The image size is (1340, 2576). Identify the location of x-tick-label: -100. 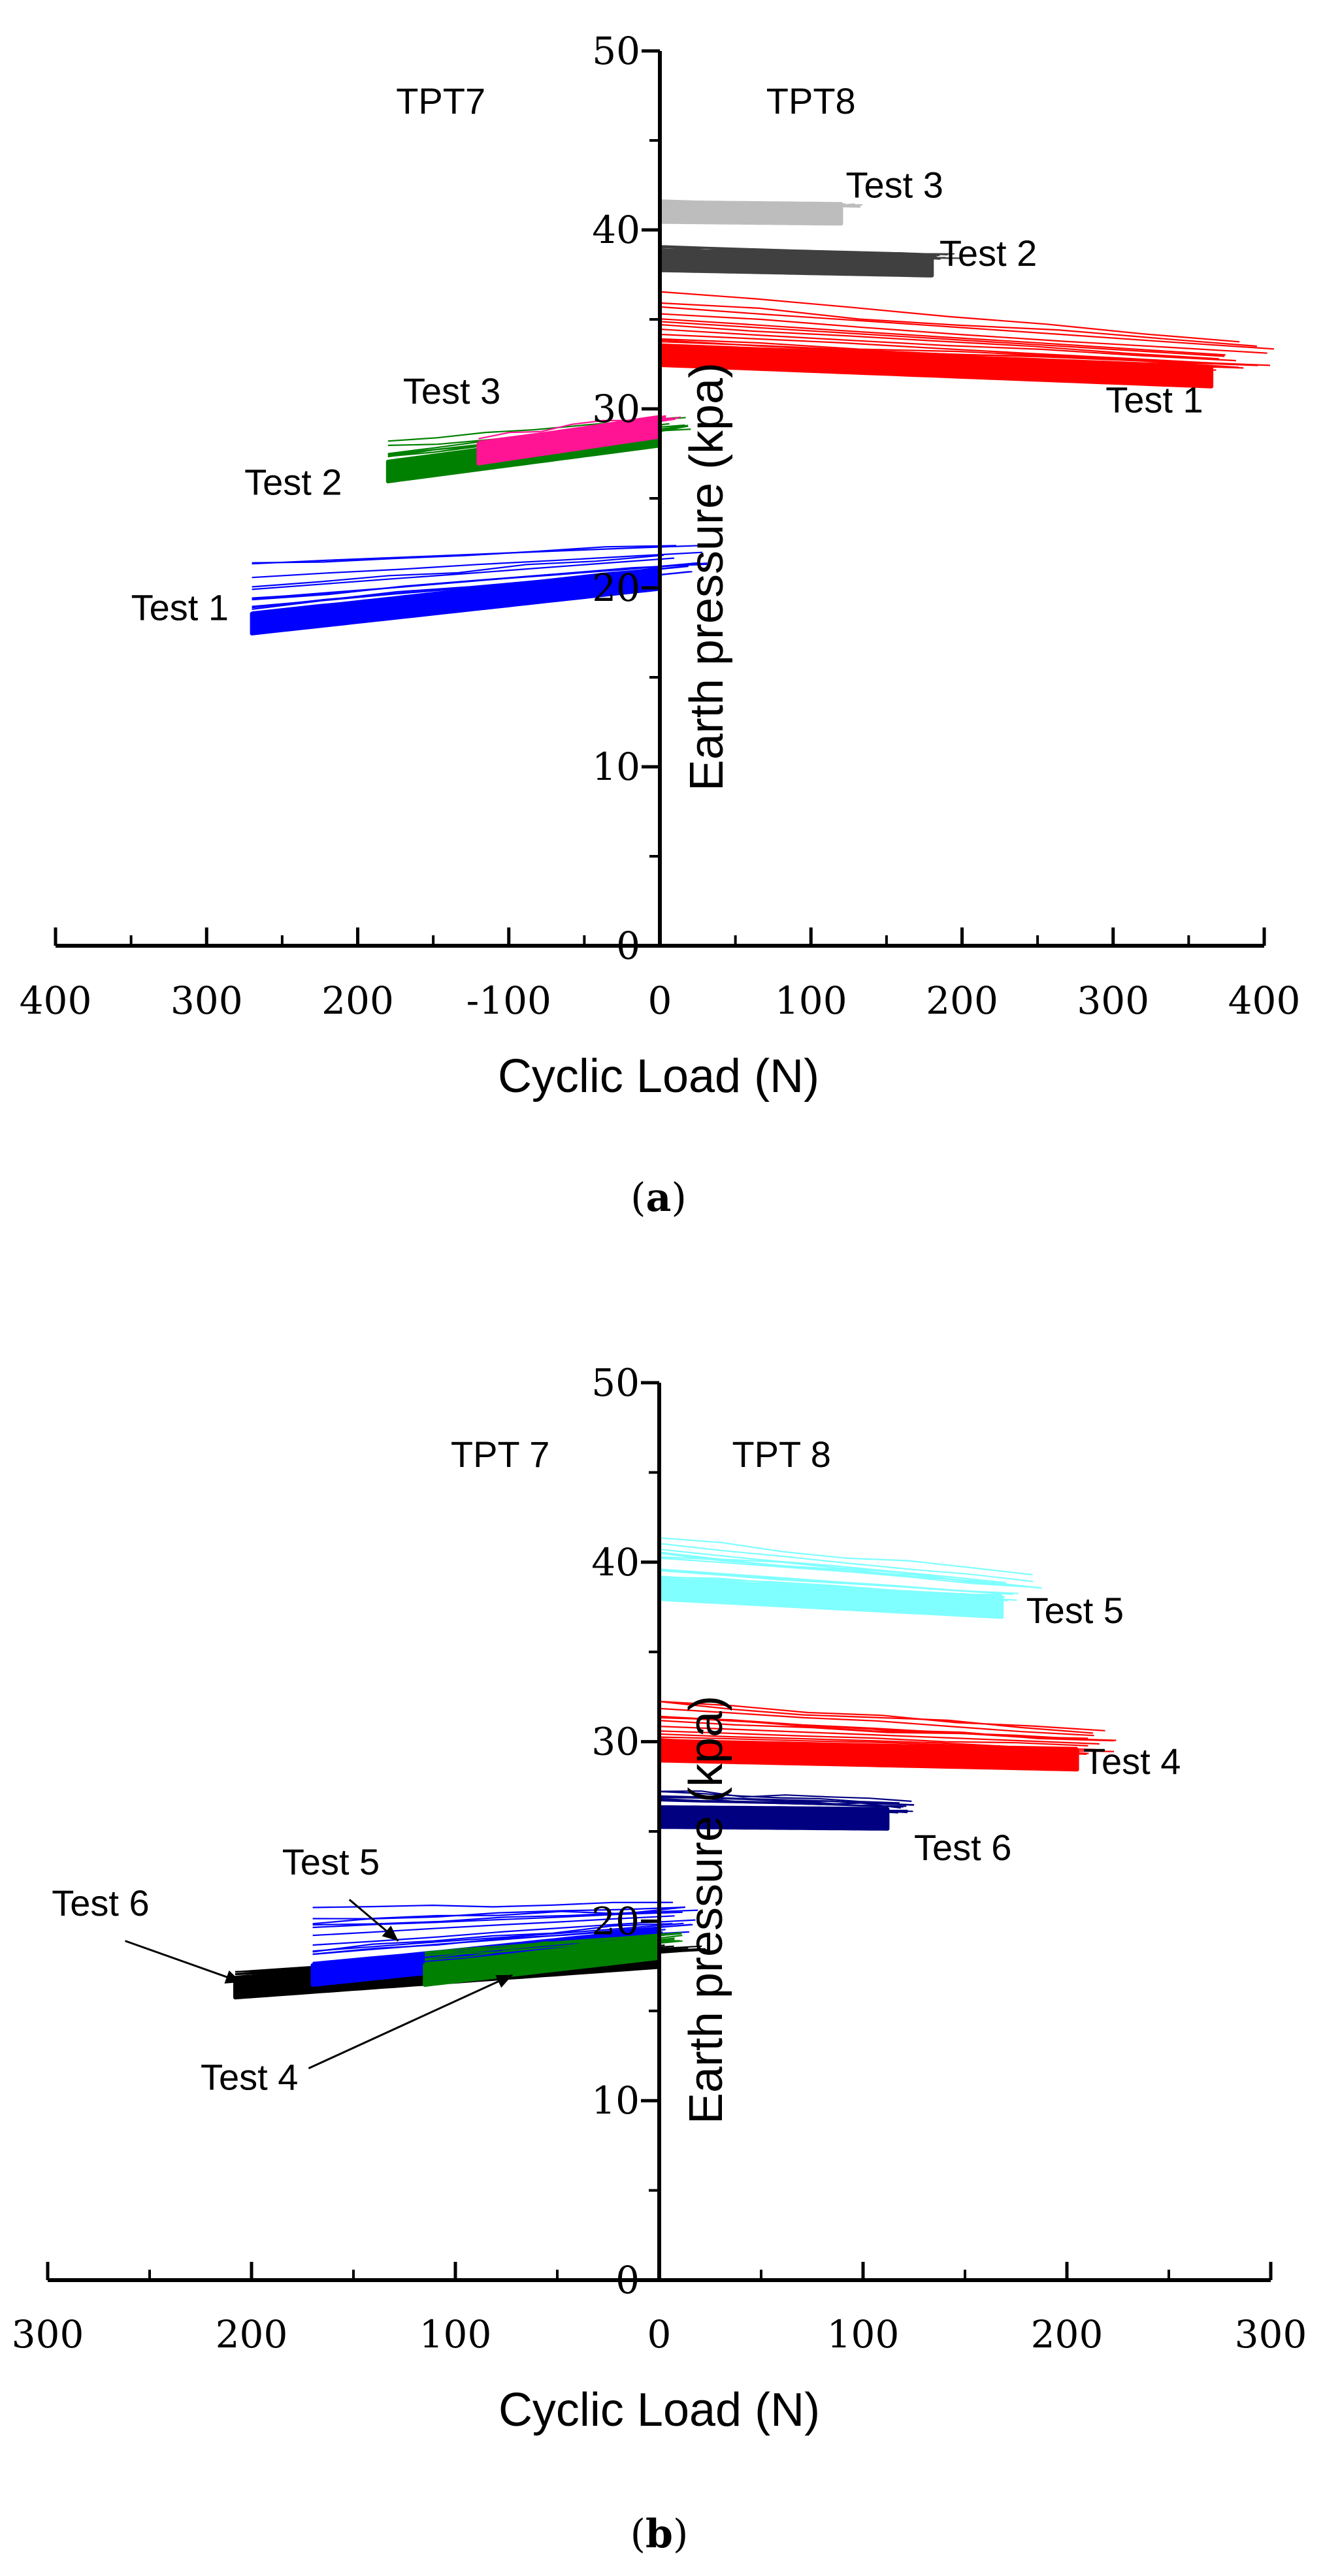
(508, 1000).